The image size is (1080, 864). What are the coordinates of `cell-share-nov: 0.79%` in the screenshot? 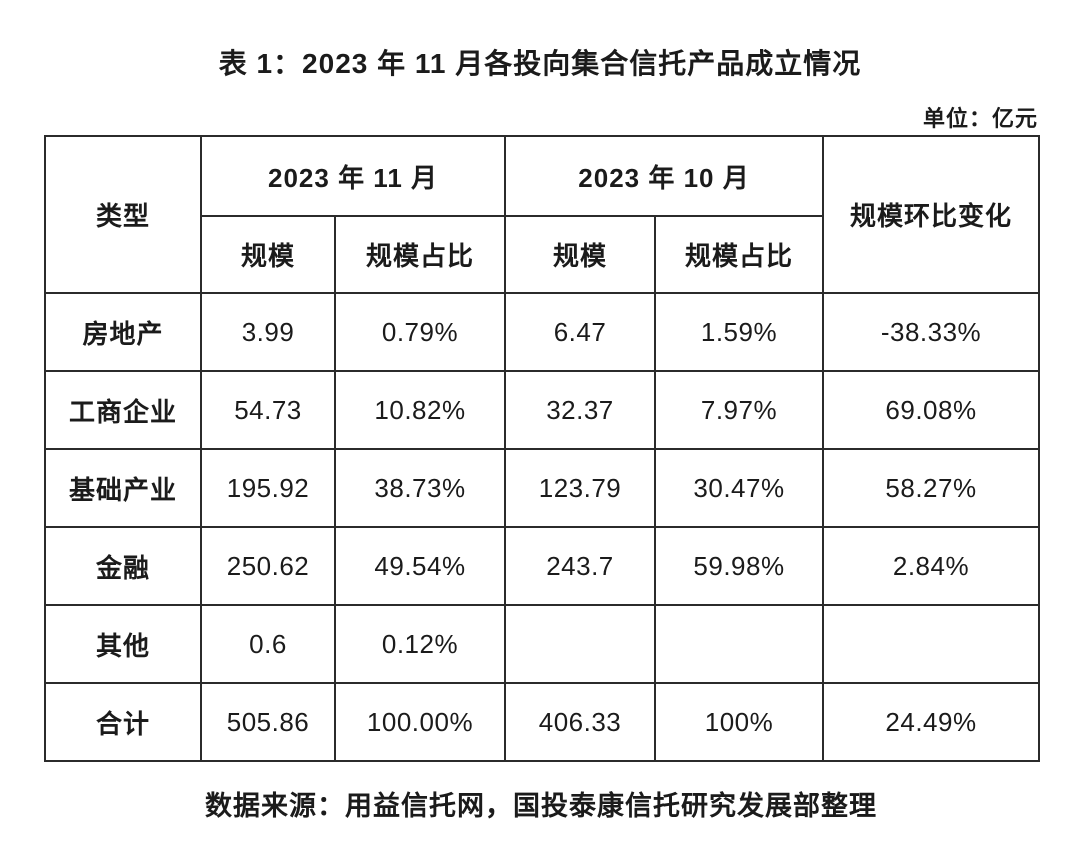 It's located at (420, 332).